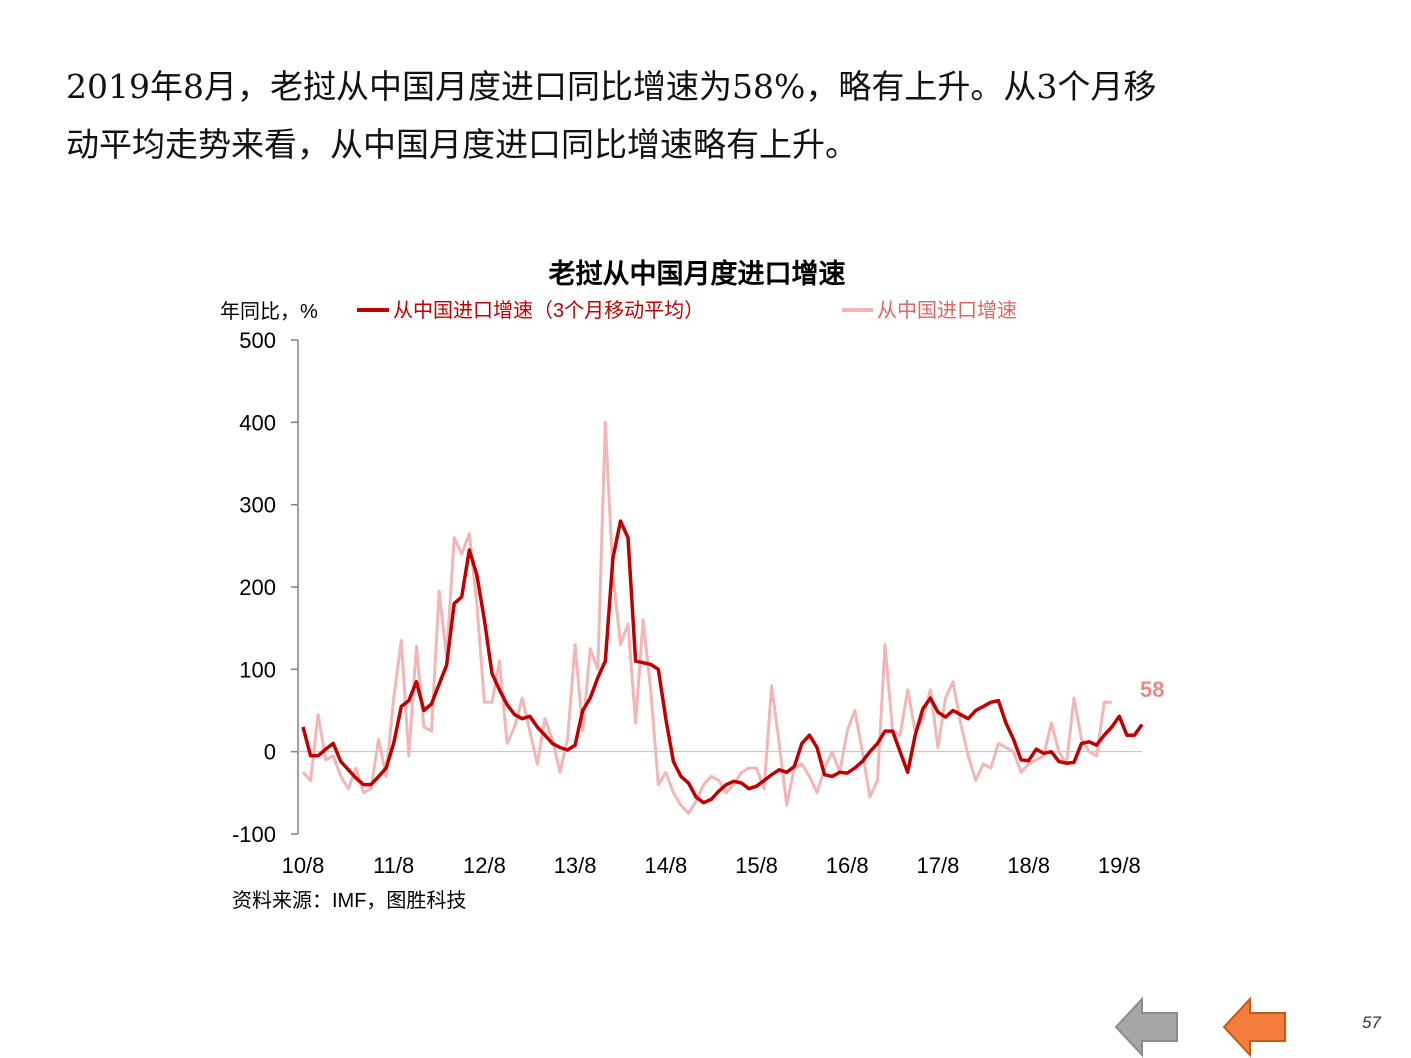  Describe the element at coordinates (711, 865) in the screenshot. I see `x-axis: 10/8 11/8 12/8 13/8 14/8 15/8 16/8 17/8 18/8 19/8` at that location.